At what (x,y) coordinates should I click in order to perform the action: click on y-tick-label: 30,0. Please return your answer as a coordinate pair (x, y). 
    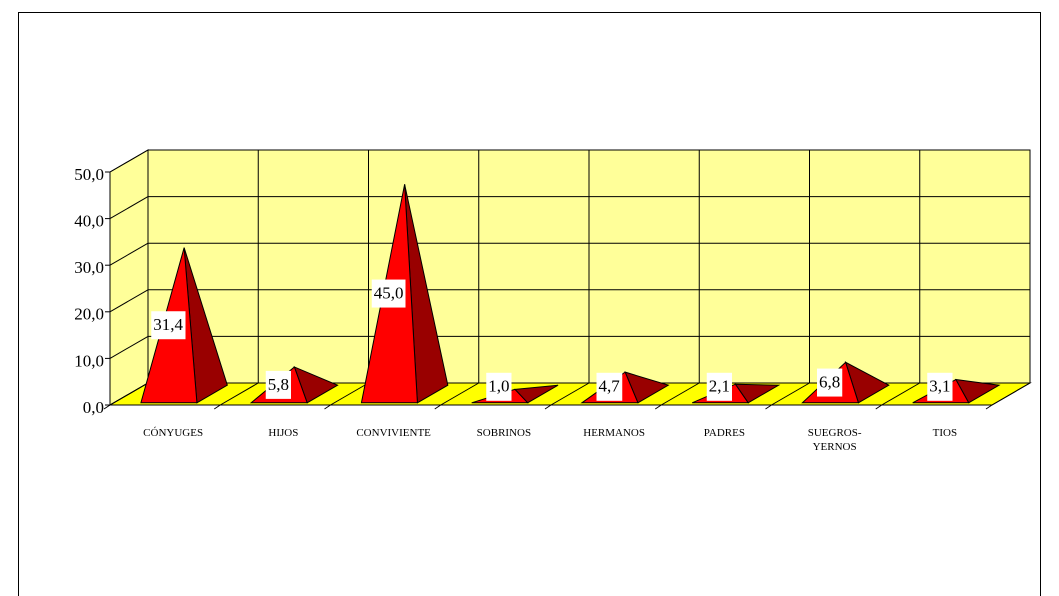
    Looking at the image, I should click on (89, 267).